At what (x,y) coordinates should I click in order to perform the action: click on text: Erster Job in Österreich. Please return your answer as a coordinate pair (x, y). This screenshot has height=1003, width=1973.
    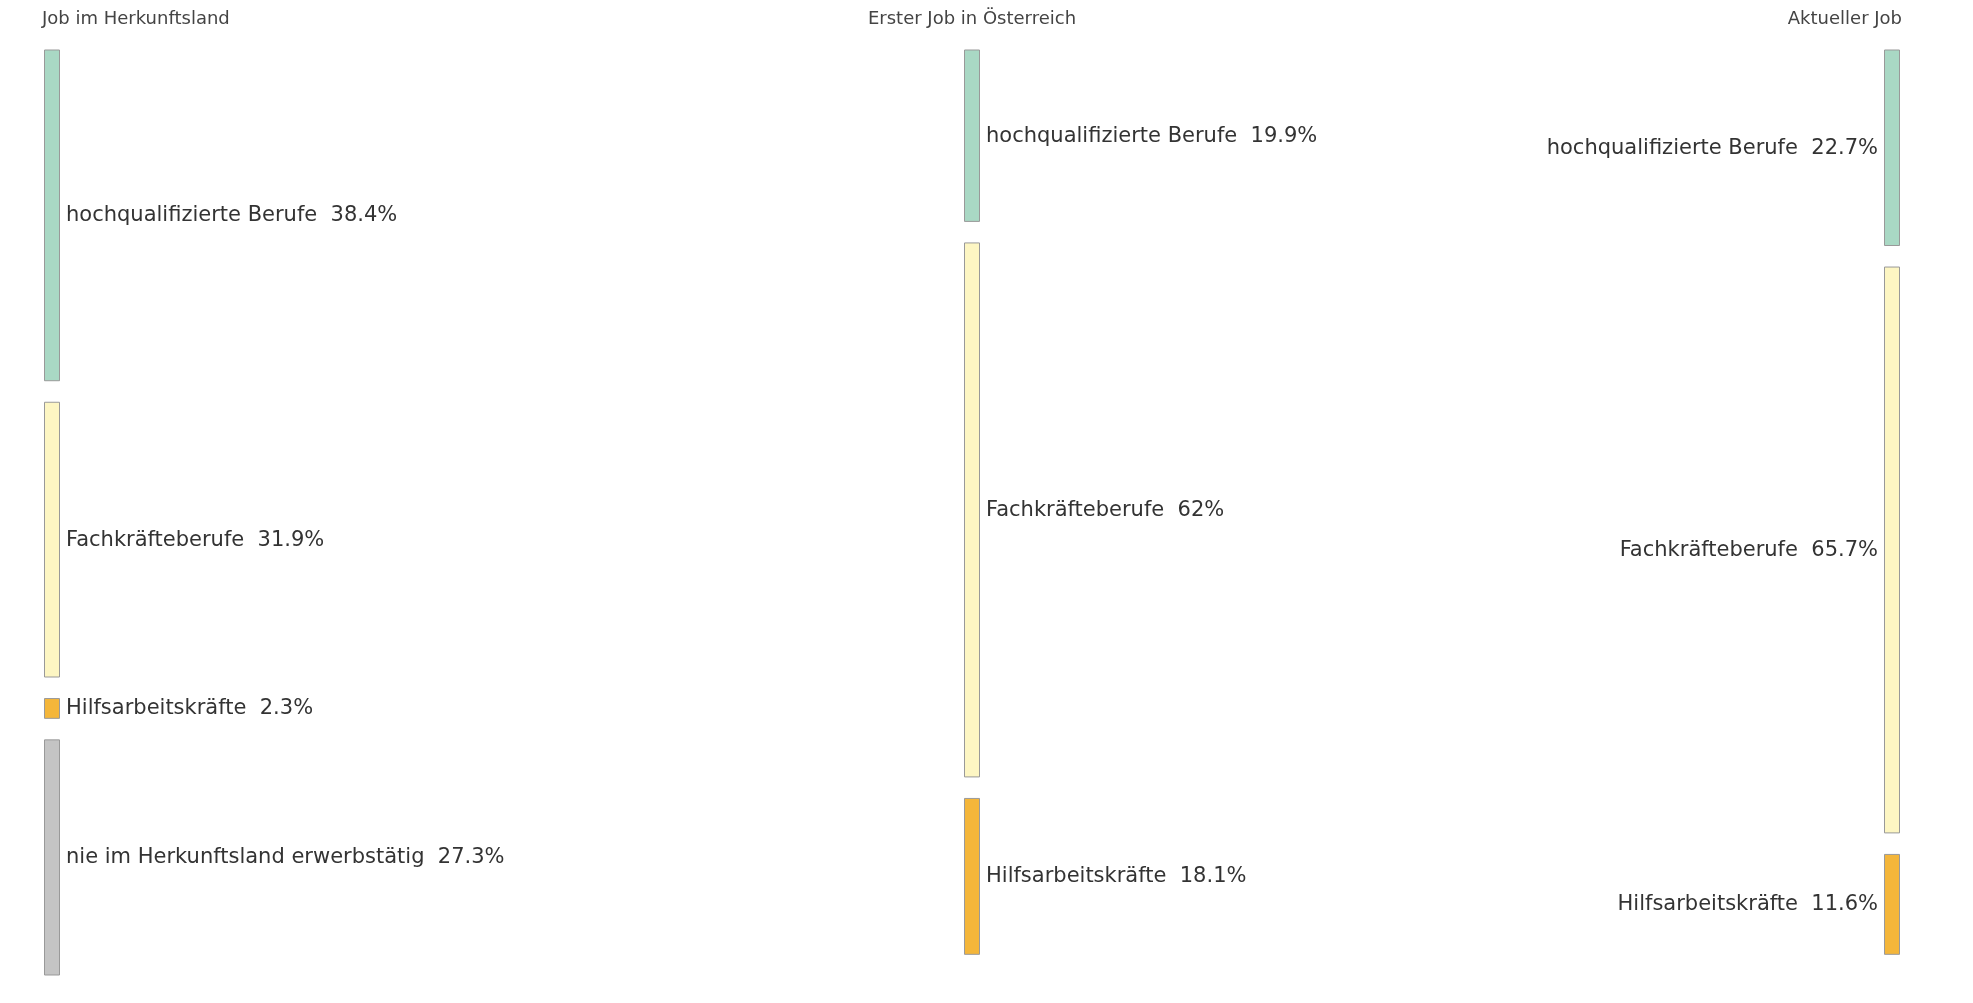
    Looking at the image, I should click on (972, 17).